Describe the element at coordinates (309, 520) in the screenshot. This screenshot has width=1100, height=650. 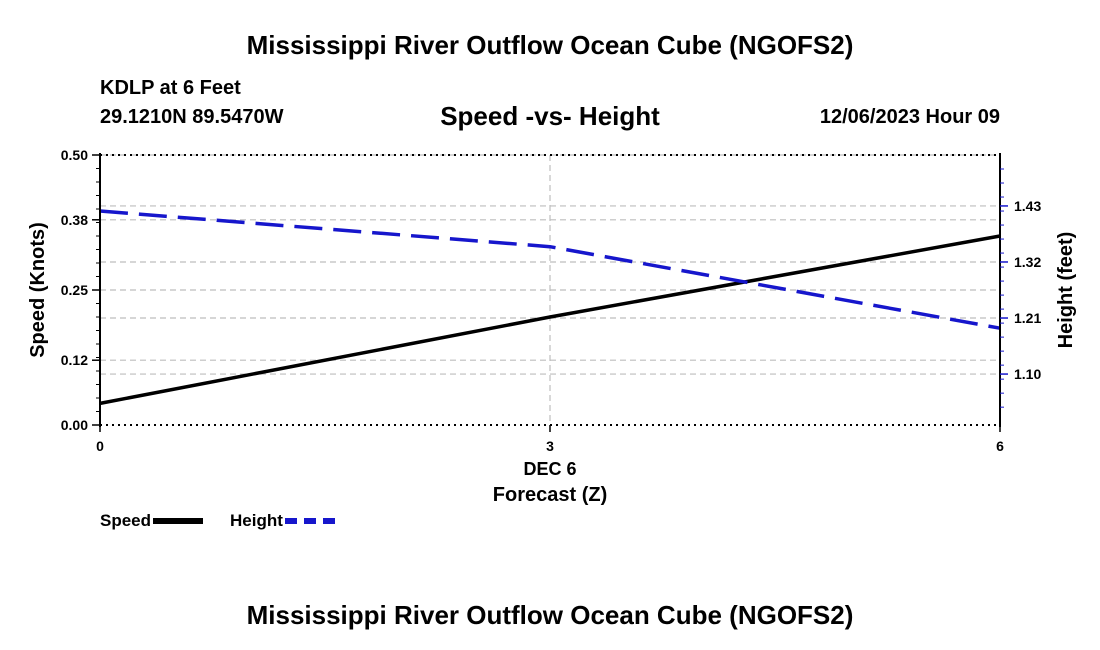
I see `legend-height-swatch` at that location.